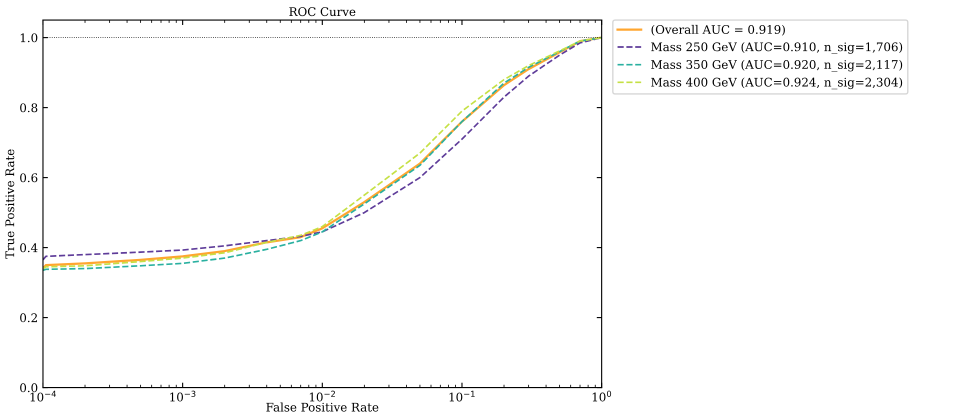  Describe the element at coordinates (29, 387) in the screenshot. I see `y-tick-label: 0.0` at that location.